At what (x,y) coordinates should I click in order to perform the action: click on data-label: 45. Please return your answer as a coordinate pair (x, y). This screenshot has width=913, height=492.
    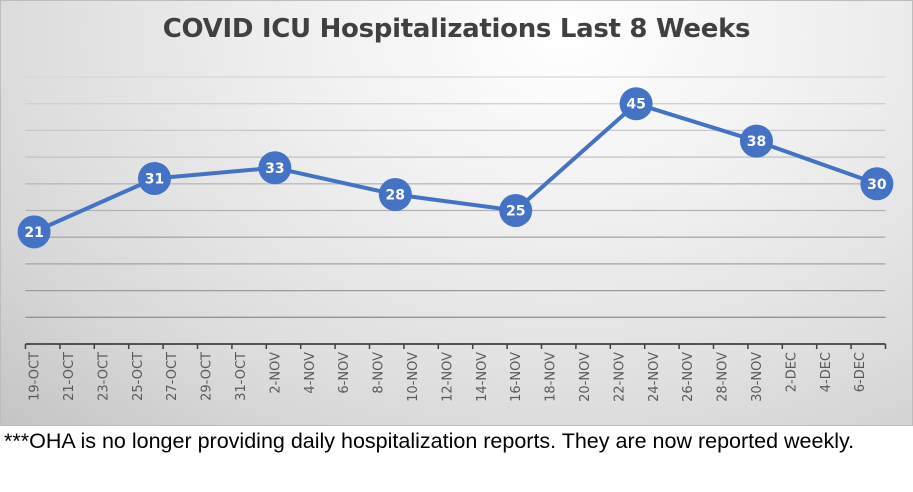
    Looking at the image, I should click on (635, 105).